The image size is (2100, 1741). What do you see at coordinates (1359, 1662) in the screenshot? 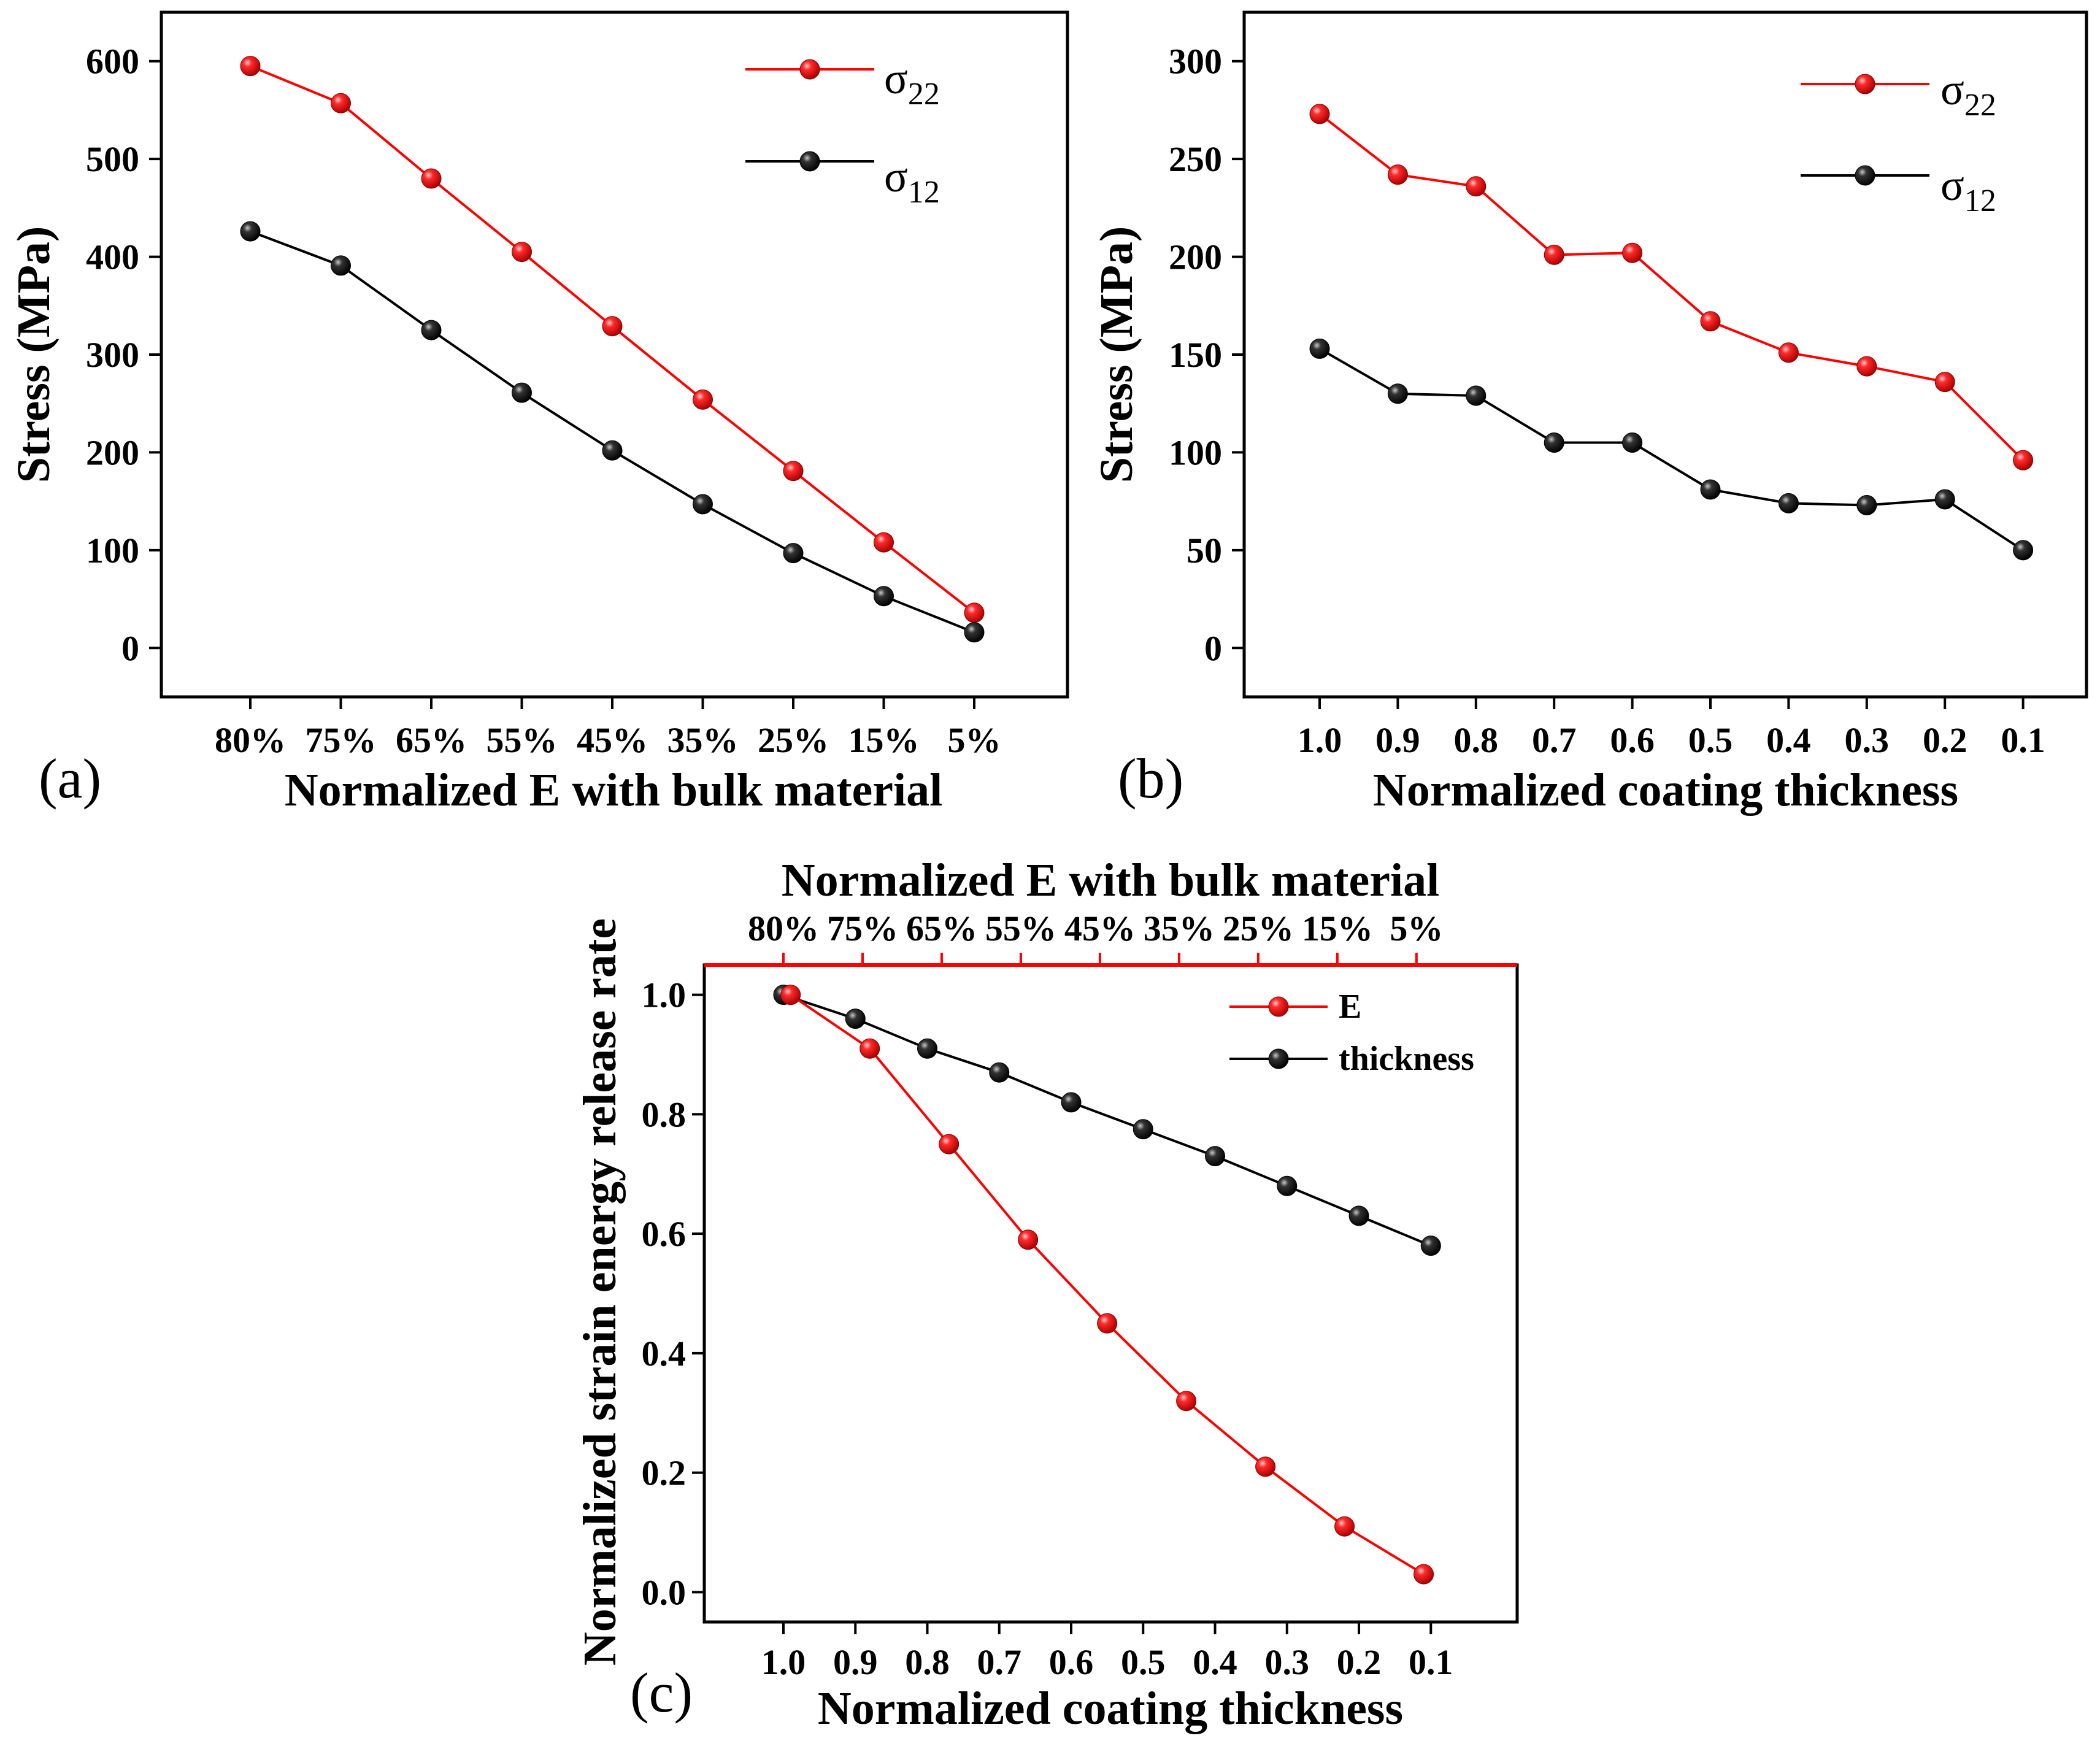
I see `x-tick-label-c-9: 0.2` at bounding box center [1359, 1662].